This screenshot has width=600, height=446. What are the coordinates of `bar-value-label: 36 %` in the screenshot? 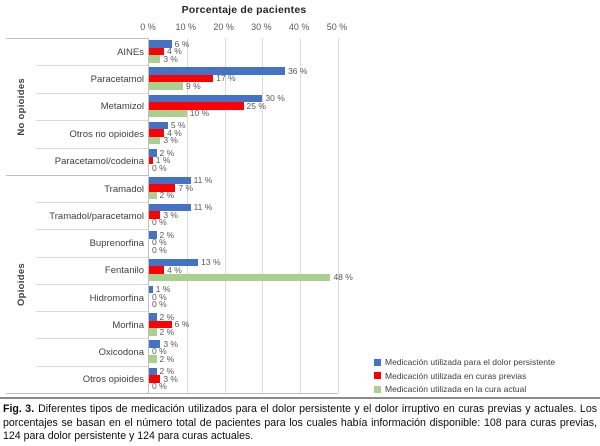 It's located at (298, 70).